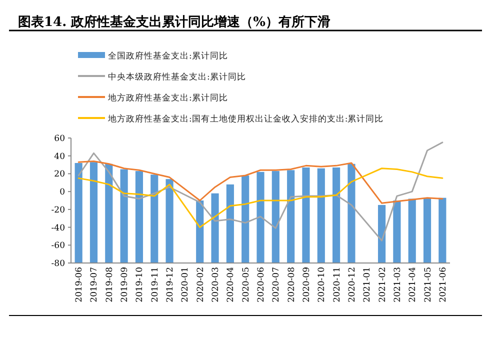 The image size is (500, 362). What do you see at coordinates (79, 284) in the screenshot?
I see `x-tick-label: 2019-06` at bounding box center [79, 284].